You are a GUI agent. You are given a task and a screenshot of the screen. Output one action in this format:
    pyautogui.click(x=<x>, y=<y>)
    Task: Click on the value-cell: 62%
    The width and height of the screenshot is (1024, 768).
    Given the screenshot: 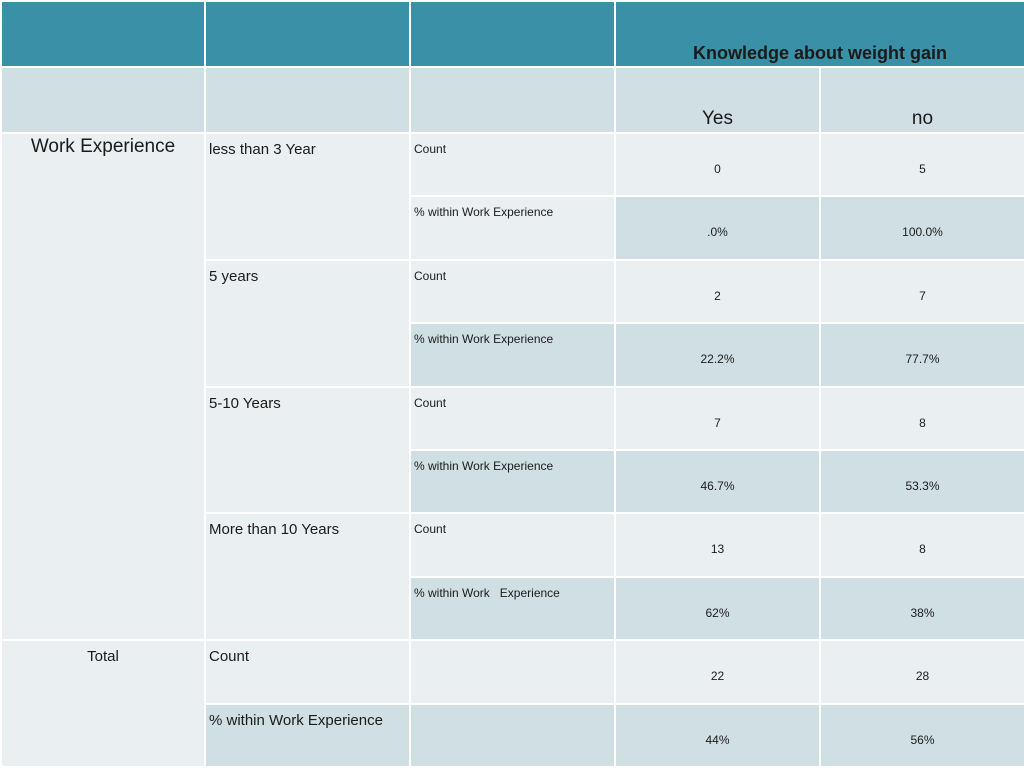 What is the action you would take?
    pyautogui.click(x=717, y=608)
    